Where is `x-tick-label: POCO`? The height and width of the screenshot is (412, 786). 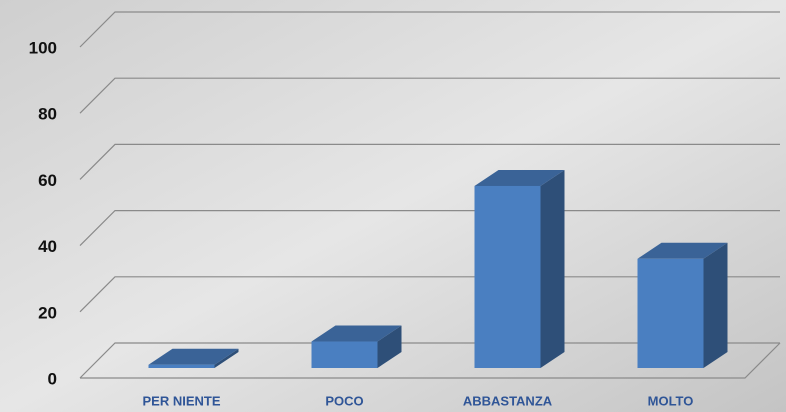 x-tick-label: POCO is located at coordinates (344, 400).